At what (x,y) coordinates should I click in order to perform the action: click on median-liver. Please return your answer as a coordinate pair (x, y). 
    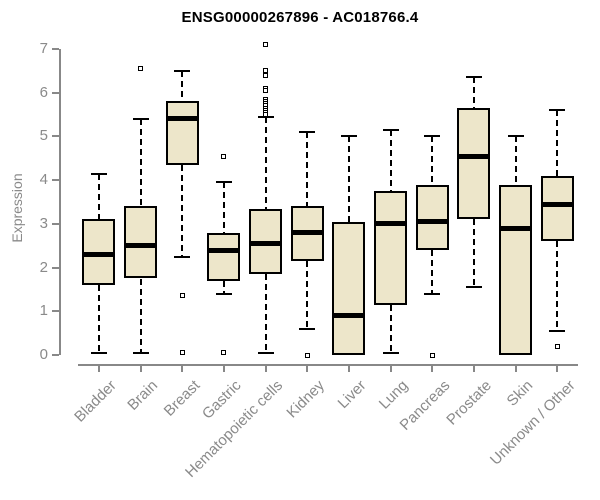
    Looking at the image, I should click on (349, 316).